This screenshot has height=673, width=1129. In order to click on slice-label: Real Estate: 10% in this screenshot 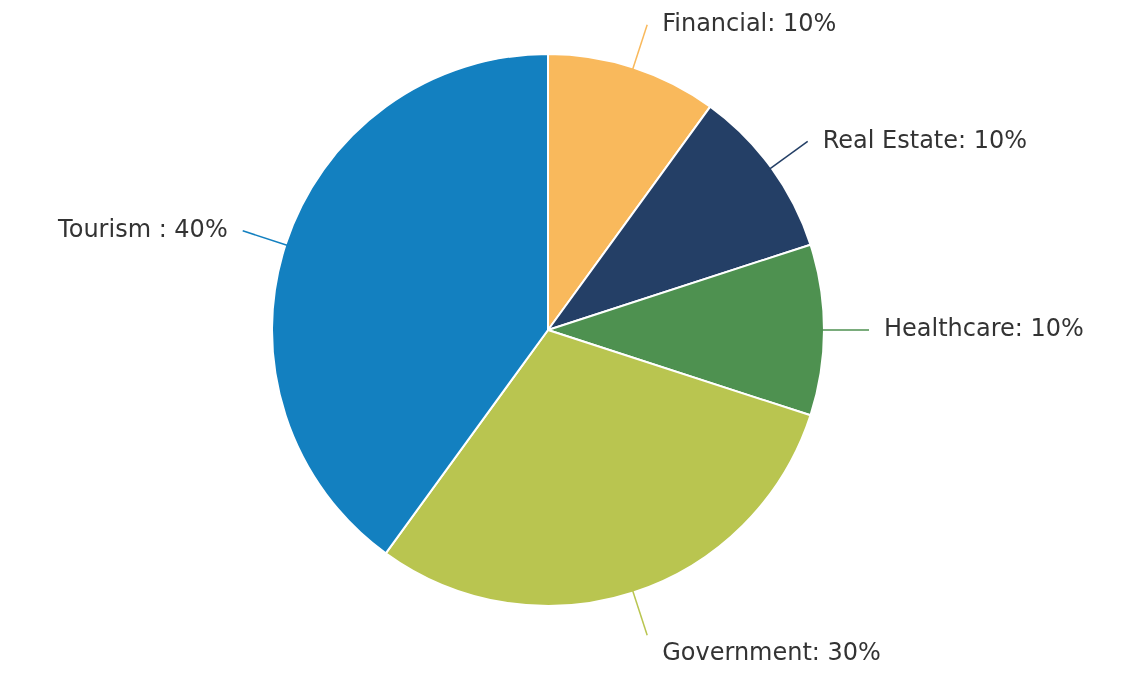, I will do `click(925, 139)`.